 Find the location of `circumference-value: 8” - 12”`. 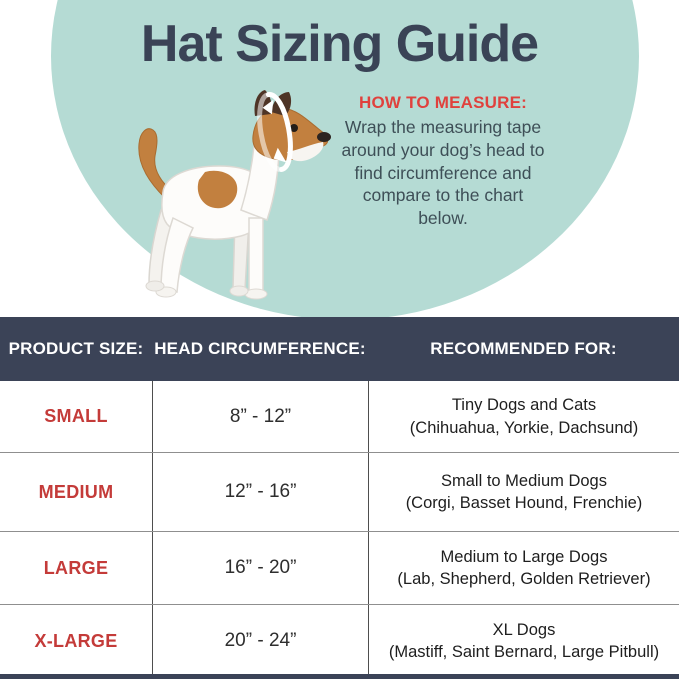

circumference-value: 8” - 12” is located at coordinates (260, 416).